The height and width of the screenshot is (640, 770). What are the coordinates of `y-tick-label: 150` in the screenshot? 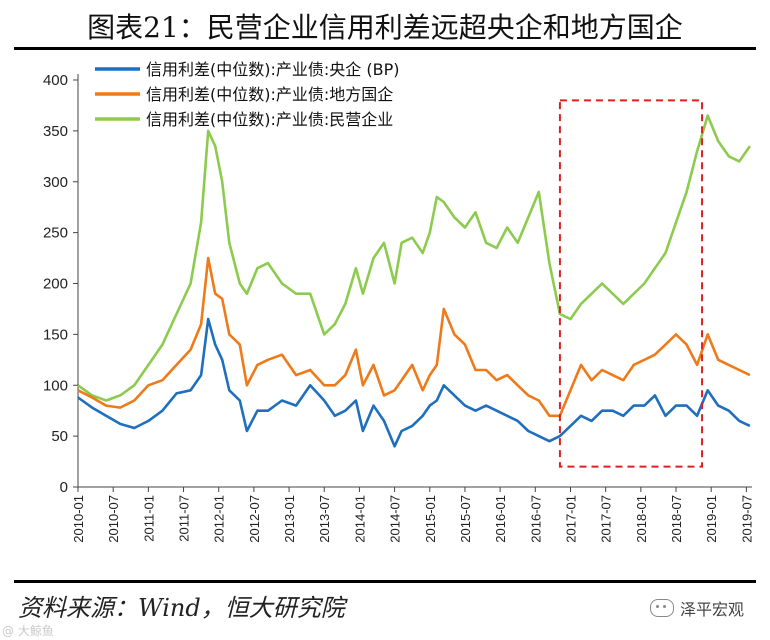 It's located at (55, 334).